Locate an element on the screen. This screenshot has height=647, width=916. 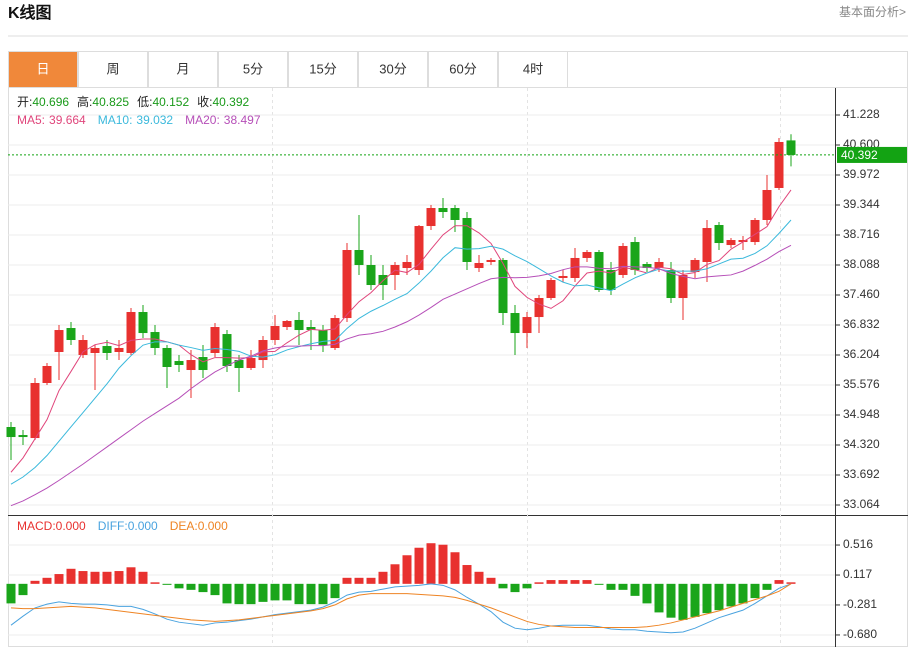
last-price-label: 40.392 is located at coordinates (859, 155).